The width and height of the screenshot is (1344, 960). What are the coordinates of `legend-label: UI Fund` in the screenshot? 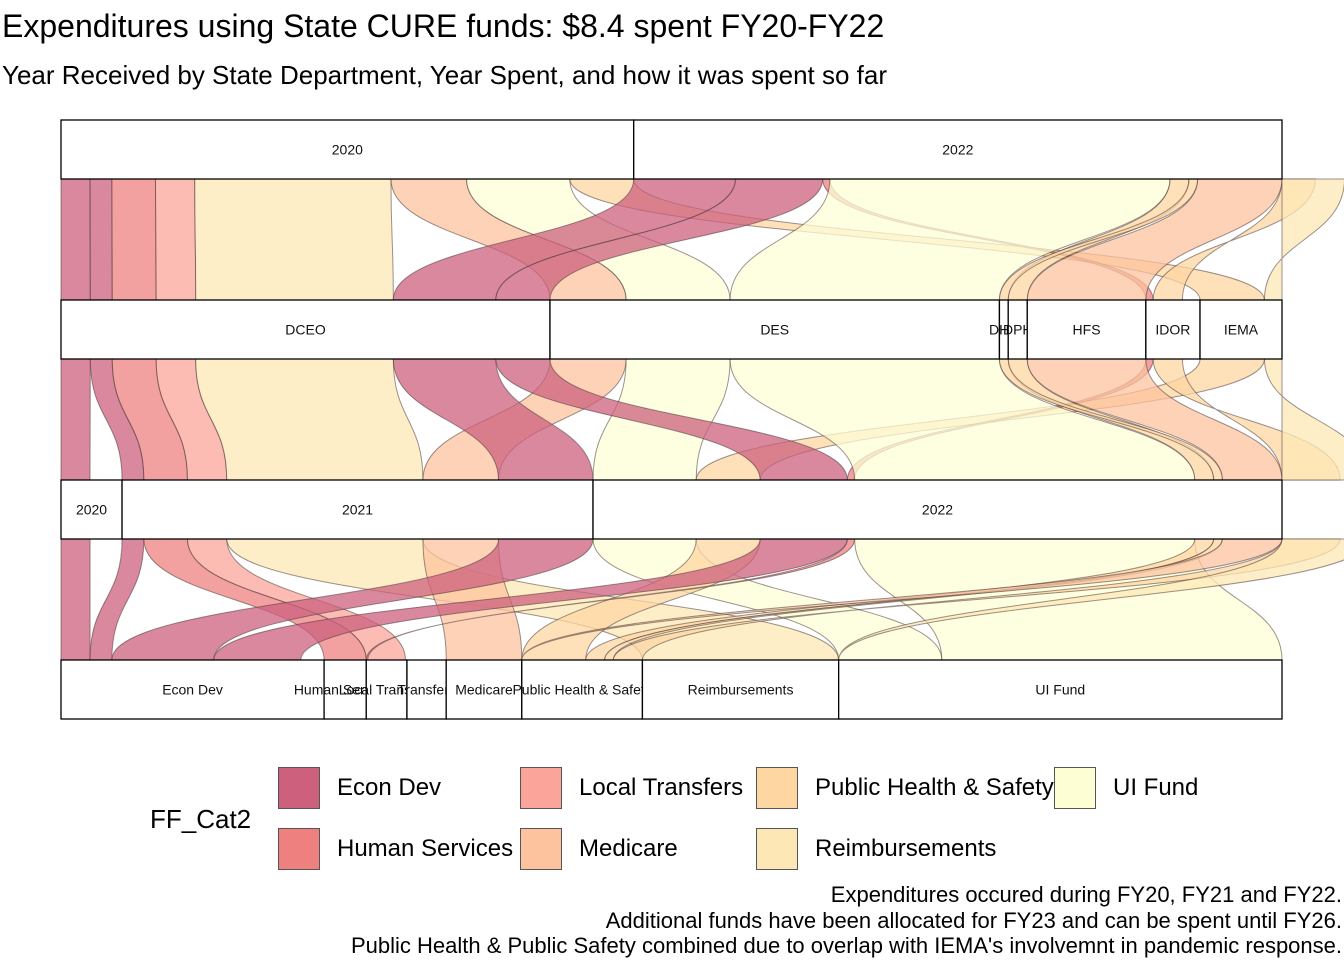 It's located at (1156, 787).